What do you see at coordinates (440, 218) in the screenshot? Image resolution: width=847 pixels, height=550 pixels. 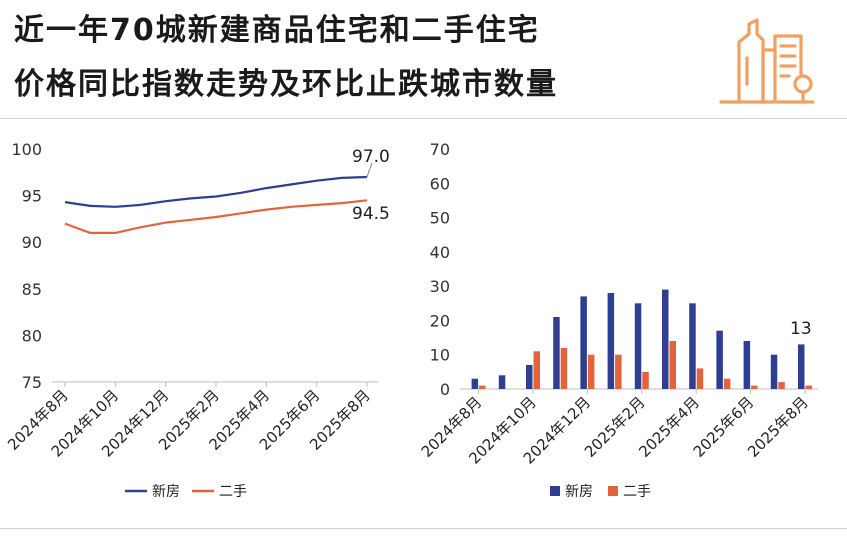 I see `y-tick-label: 50` at bounding box center [440, 218].